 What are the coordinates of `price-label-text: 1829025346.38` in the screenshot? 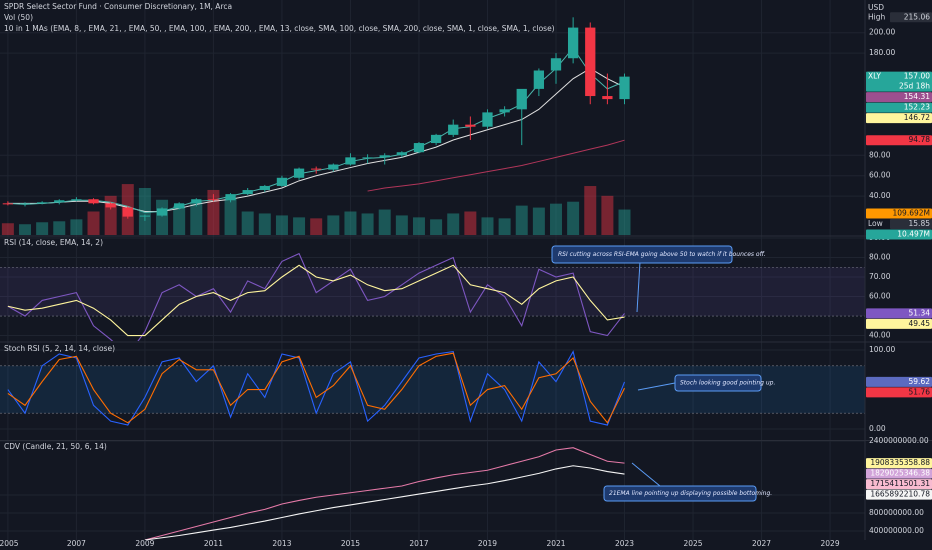 It's located at (900, 473).